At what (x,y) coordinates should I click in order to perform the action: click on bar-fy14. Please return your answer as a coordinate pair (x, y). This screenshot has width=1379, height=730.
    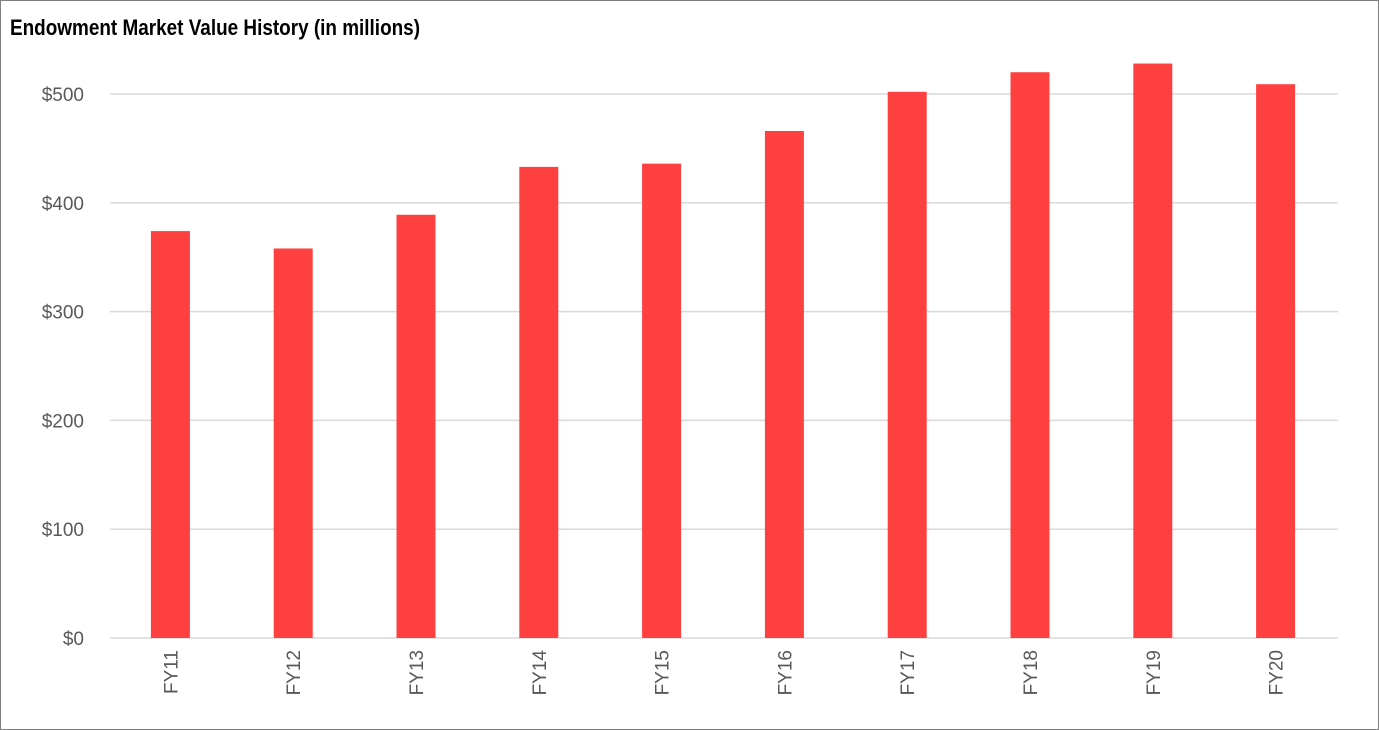
    Looking at the image, I should click on (539, 402).